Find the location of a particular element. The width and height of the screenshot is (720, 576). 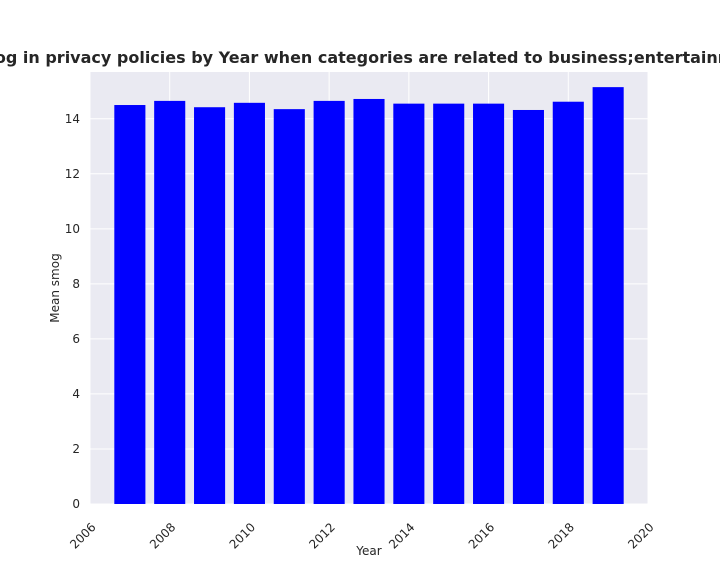

bar-2010 is located at coordinates (249, 303).